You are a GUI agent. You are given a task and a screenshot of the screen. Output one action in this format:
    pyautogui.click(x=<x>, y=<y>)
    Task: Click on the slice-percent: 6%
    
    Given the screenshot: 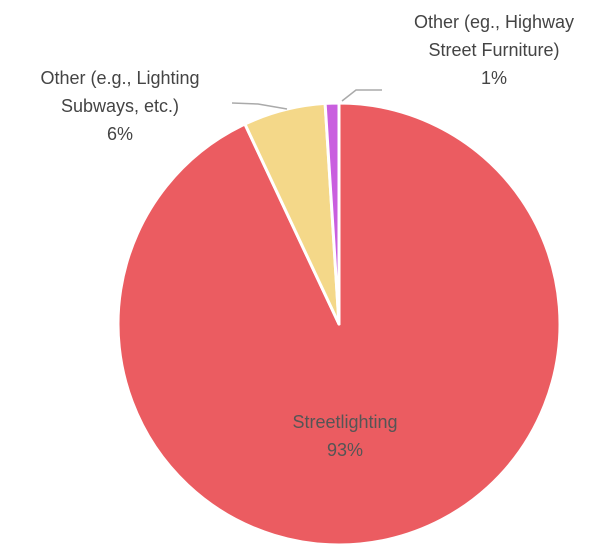 What is the action you would take?
    pyautogui.click(x=119, y=134)
    